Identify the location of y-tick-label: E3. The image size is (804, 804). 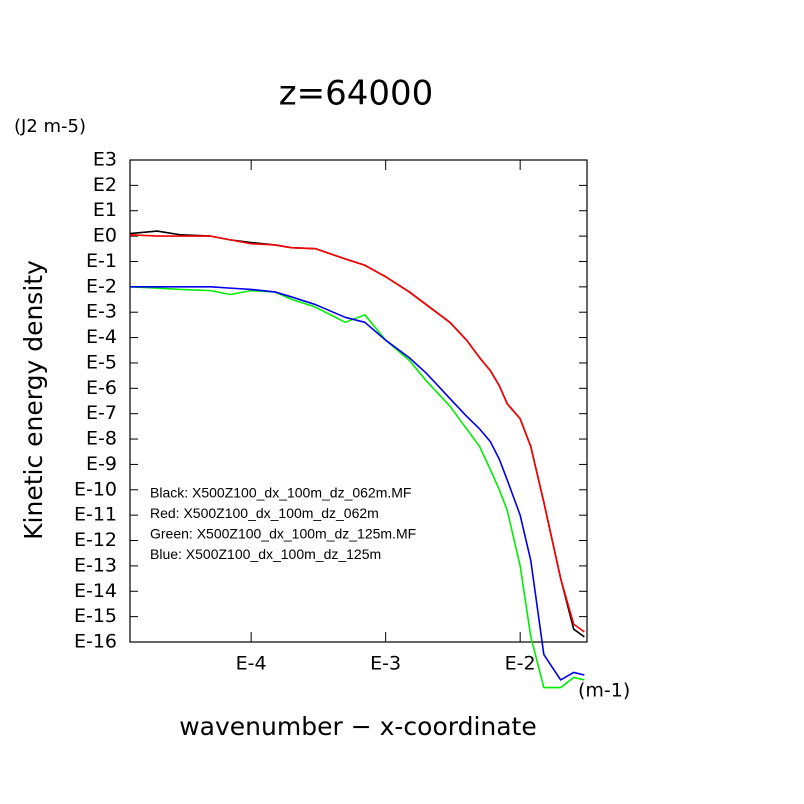
(105, 160).